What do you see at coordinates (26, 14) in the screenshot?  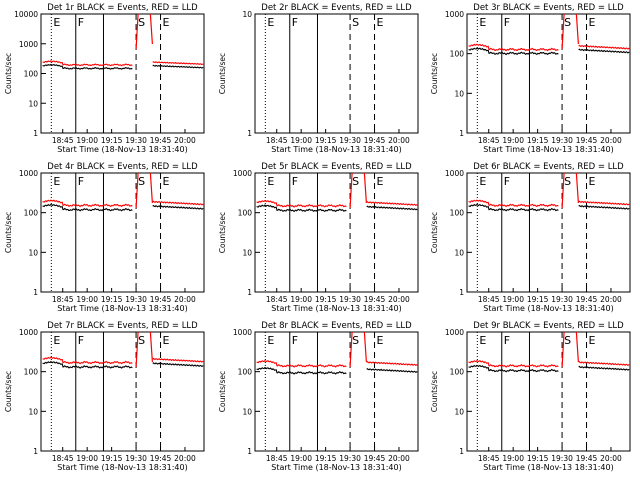 I see `y-tick-label: 10000` at bounding box center [26, 14].